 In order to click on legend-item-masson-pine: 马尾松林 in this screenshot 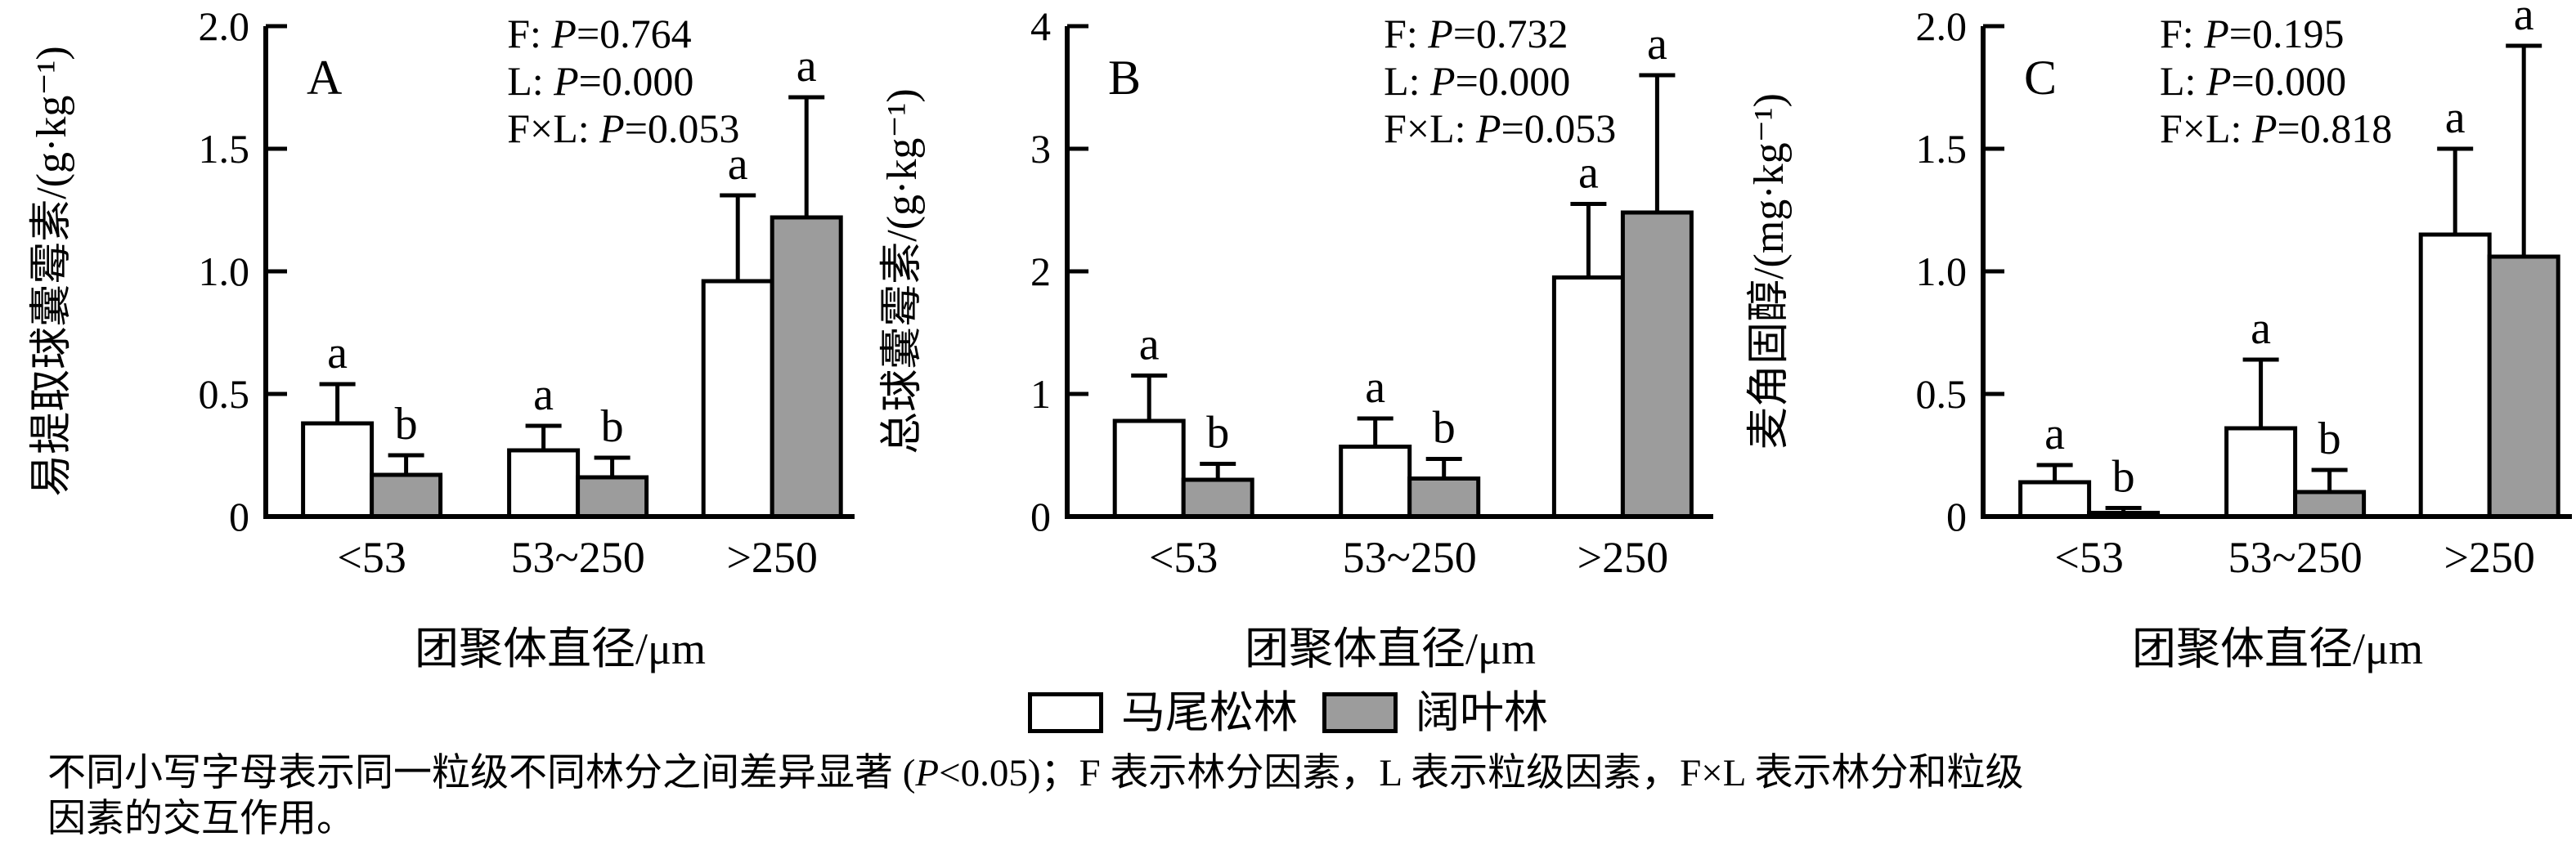, I will do `click(1163, 713)`.